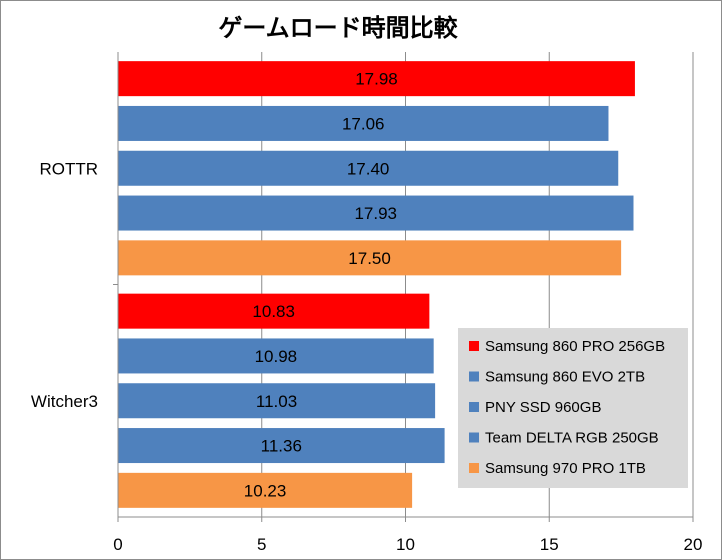  What do you see at coordinates (64, 401) in the screenshot?
I see `category-label: Witcher3` at bounding box center [64, 401].